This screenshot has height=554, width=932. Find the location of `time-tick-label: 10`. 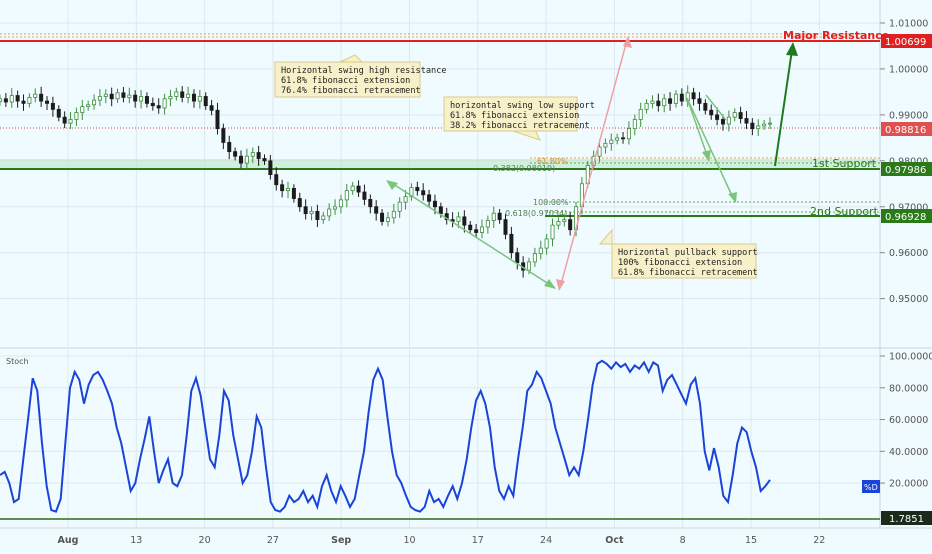

time-tick-label: 10 is located at coordinates (409, 540).